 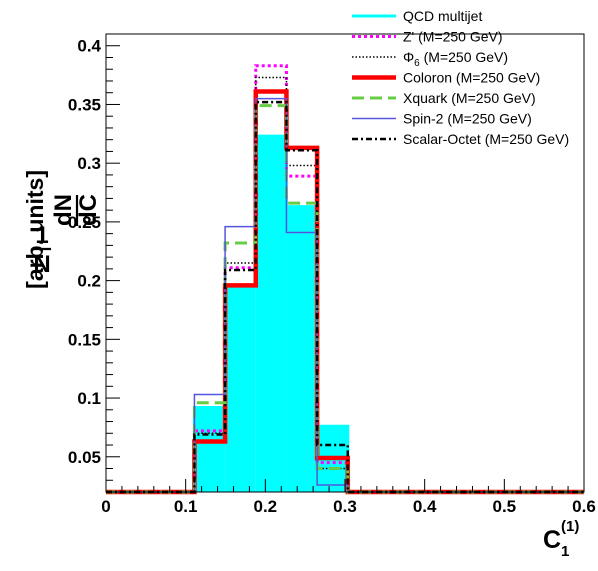 I want to click on y-title-dc: dC, so click(x=88, y=210).